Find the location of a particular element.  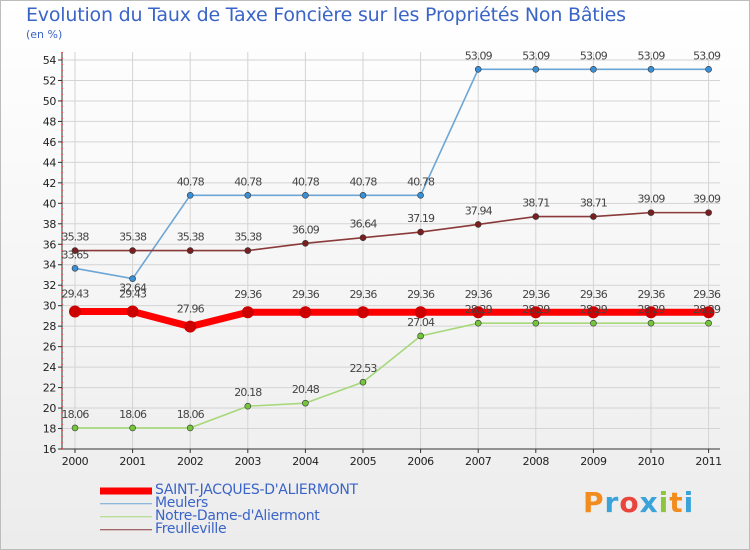

logo-letter: x is located at coordinates (649, 502).